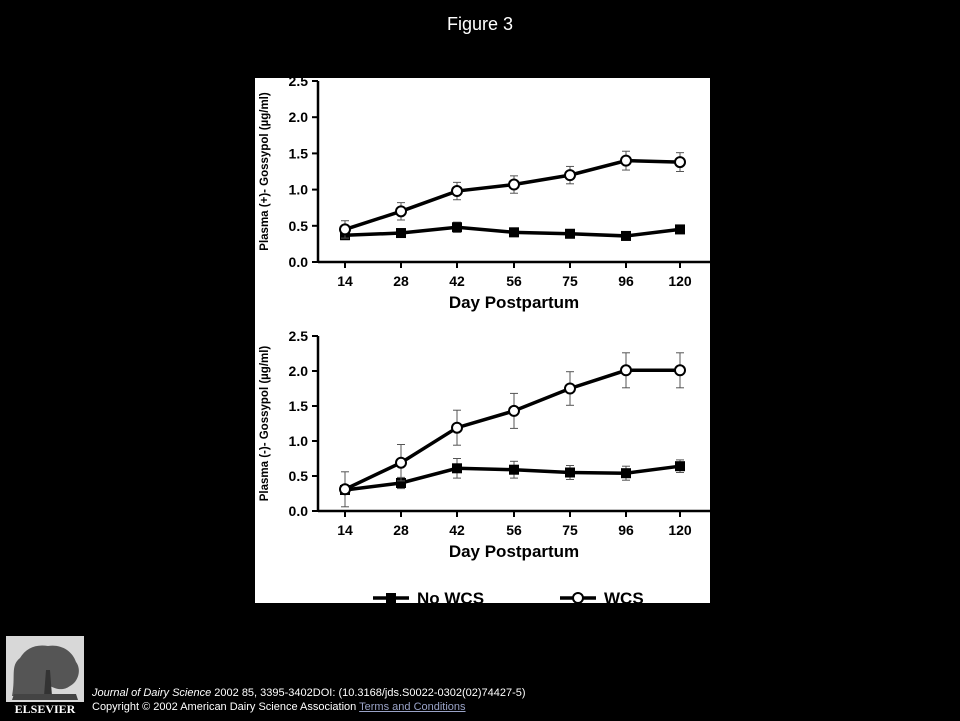 The width and height of the screenshot is (960, 721). I want to click on panel-1-x-tick-label: 75, so click(570, 281).